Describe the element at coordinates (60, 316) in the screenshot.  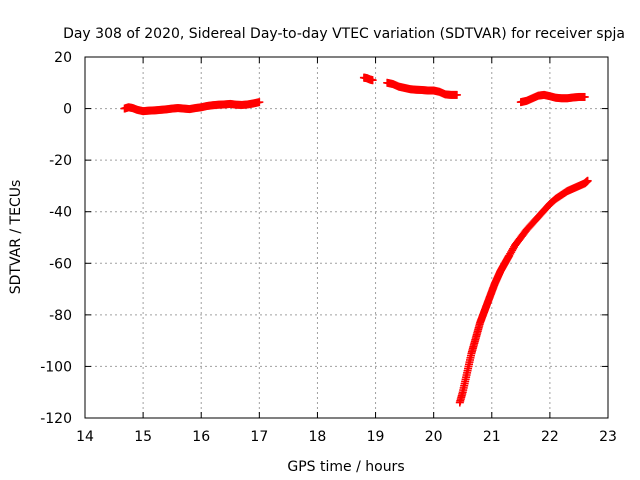
I see `y-tick-label: -80` at that location.